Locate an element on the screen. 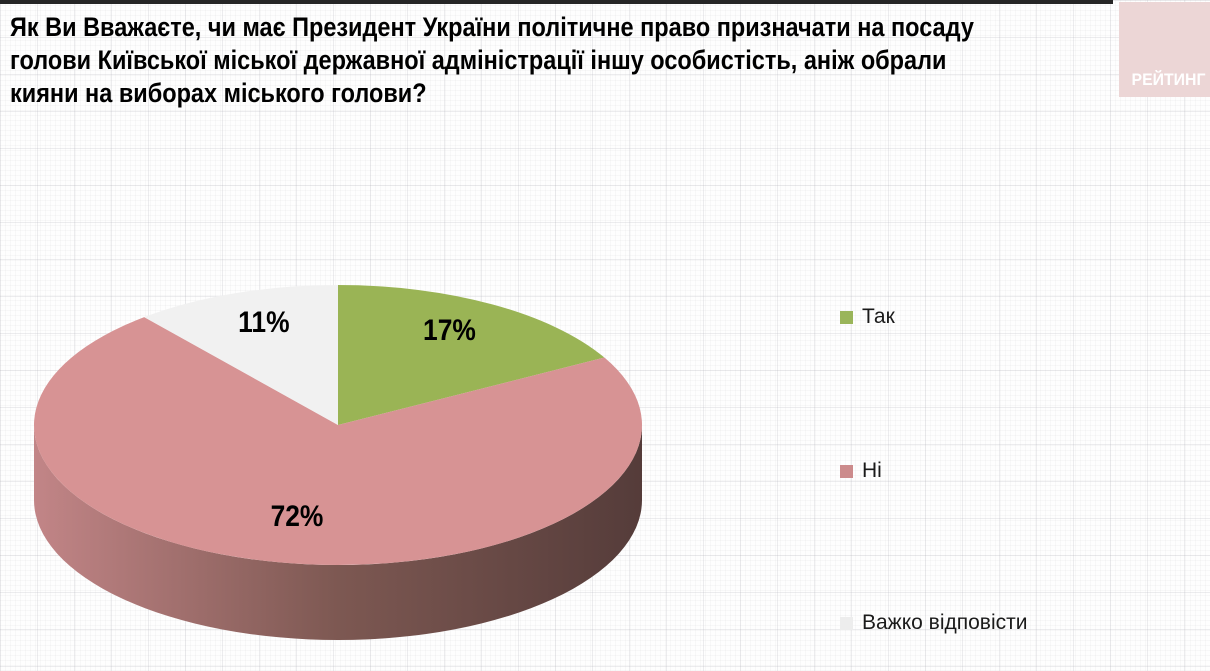 This screenshot has width=1210, height=671. legend-item: Так is located at coordinates (867, 317).